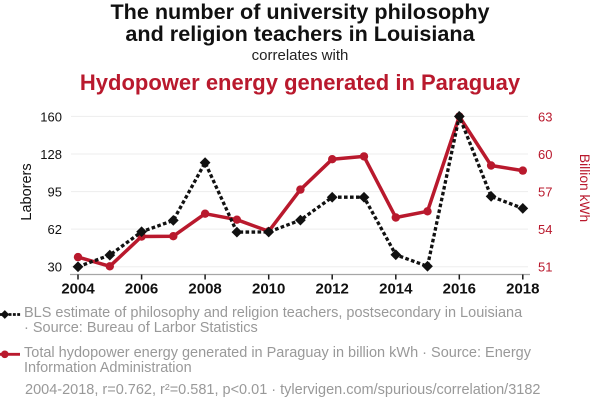  I want to click on svg-text: 30, so click(55, 267).